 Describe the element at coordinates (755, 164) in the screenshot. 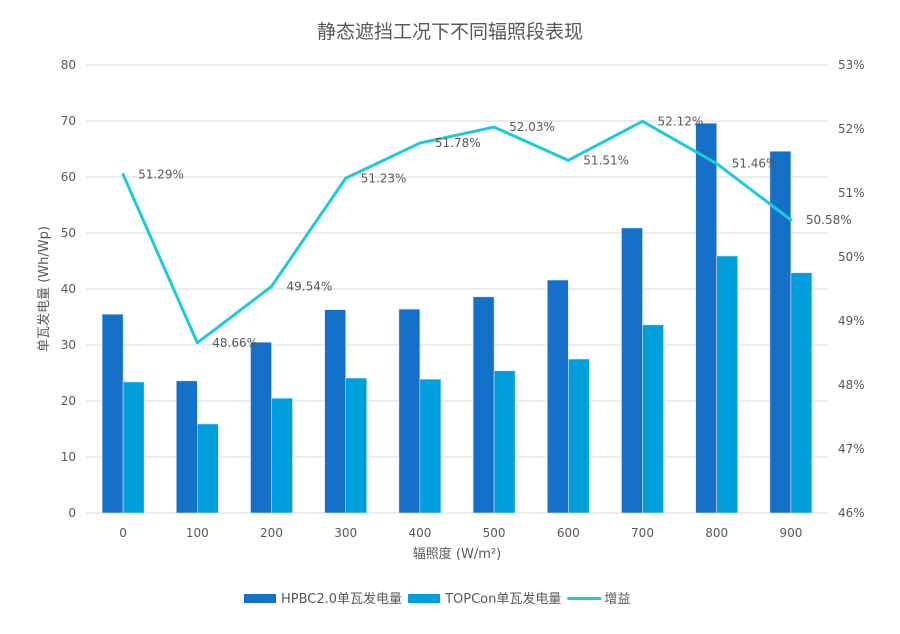

I see `gain-data-label: 51.46%` at that location.